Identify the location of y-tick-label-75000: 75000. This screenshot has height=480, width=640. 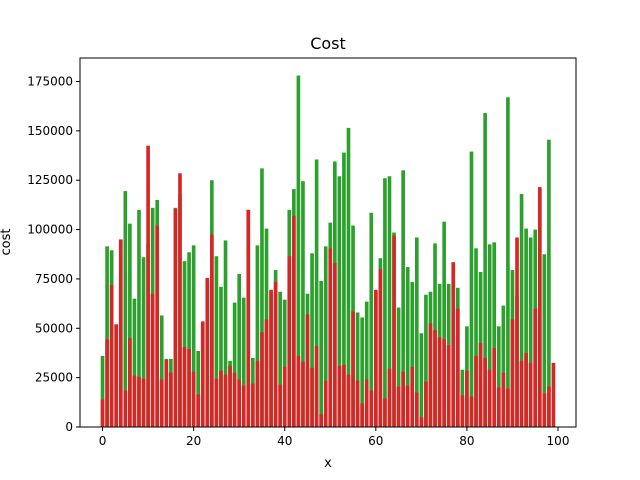
(54, 279).